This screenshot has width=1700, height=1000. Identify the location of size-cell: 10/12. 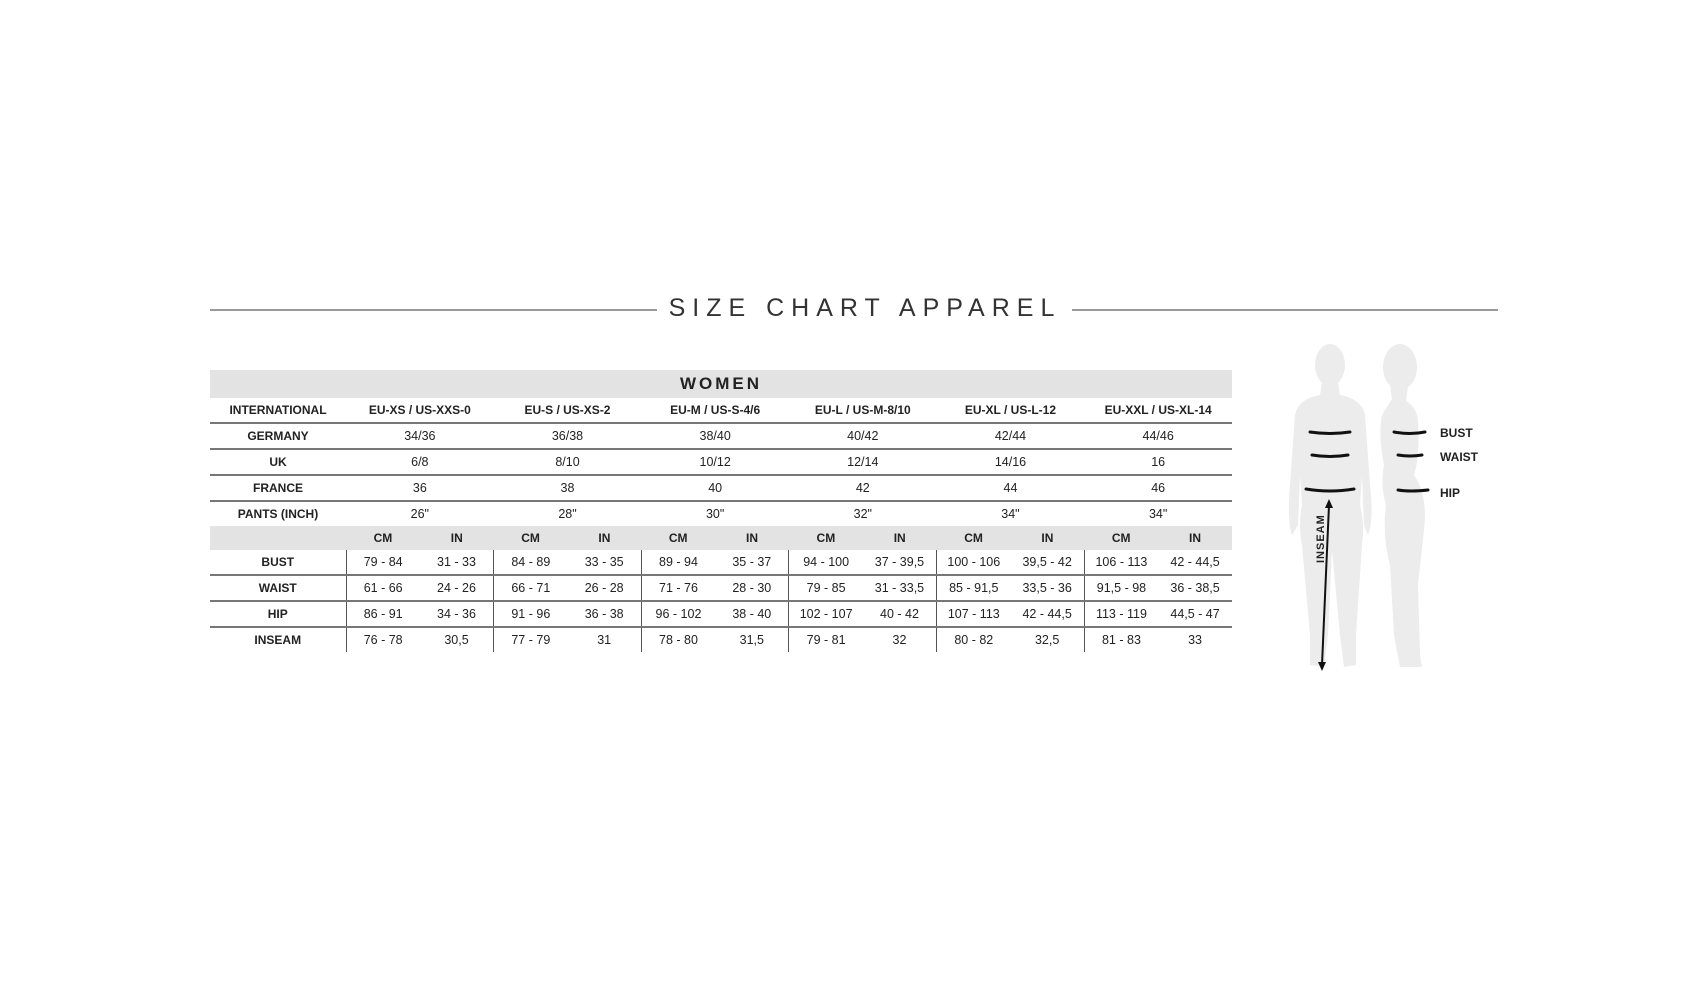
(715, 462).